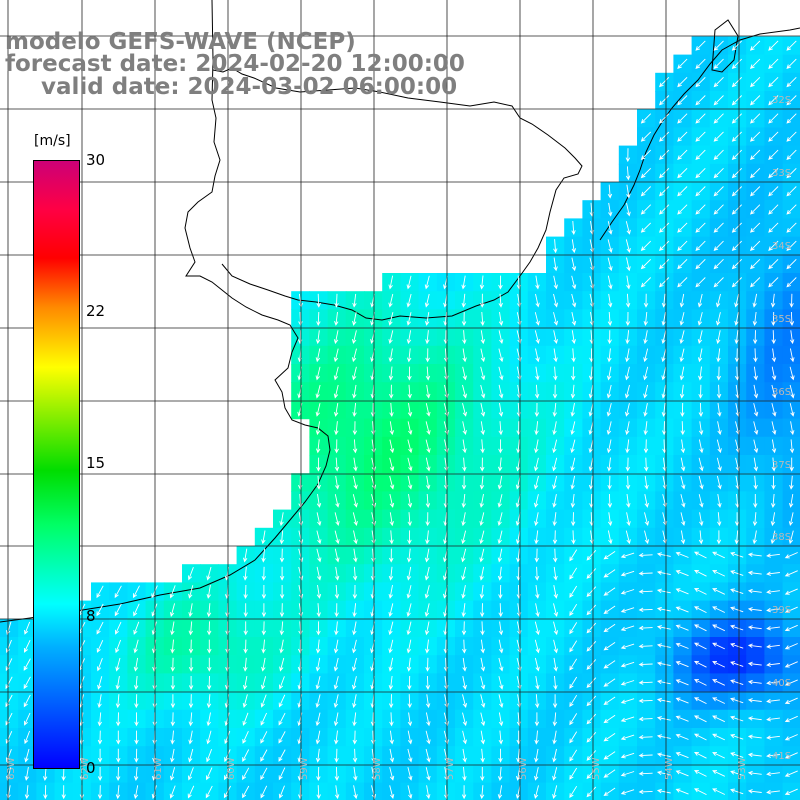 The width and height of the screenshot is (800, 800). Describe the element at coordinates (85, 768) in the screenshot. I see `longitude-label: 62W` at that location.